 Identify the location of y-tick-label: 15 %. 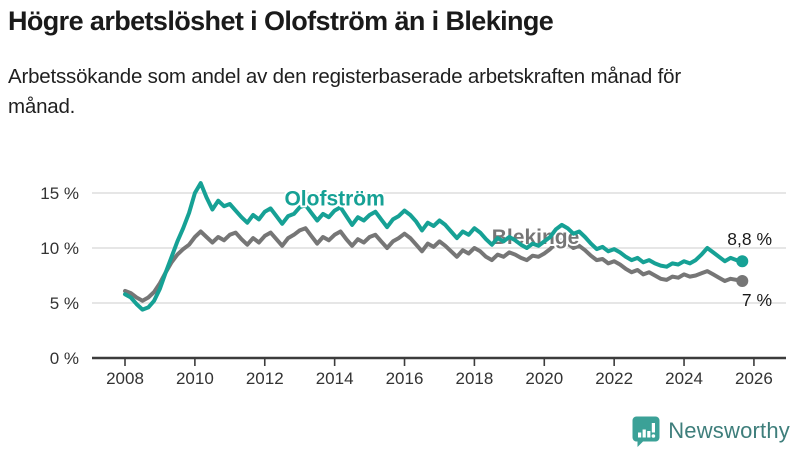
(59, 193).